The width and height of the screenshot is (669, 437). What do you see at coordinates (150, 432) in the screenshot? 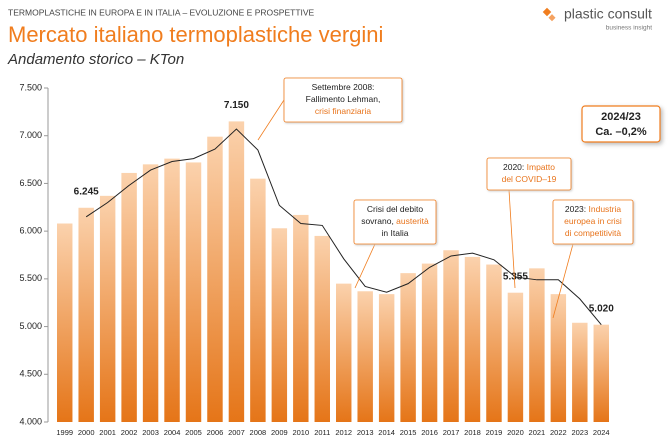
I see `x-tick-label: 2003` at bounding box center [150, 432].